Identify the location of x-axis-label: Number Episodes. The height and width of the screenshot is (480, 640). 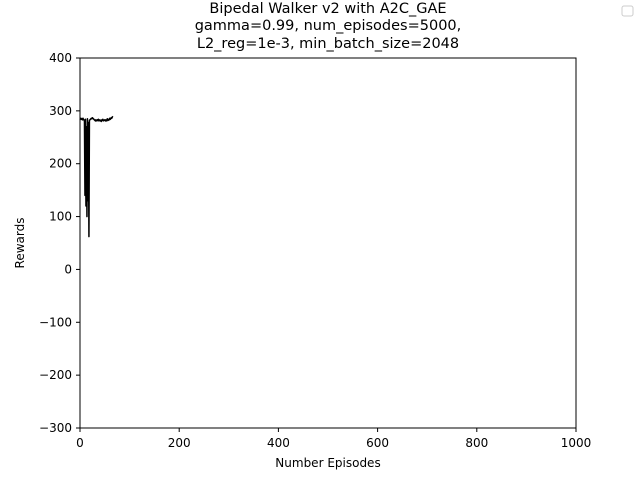
(327, 463).